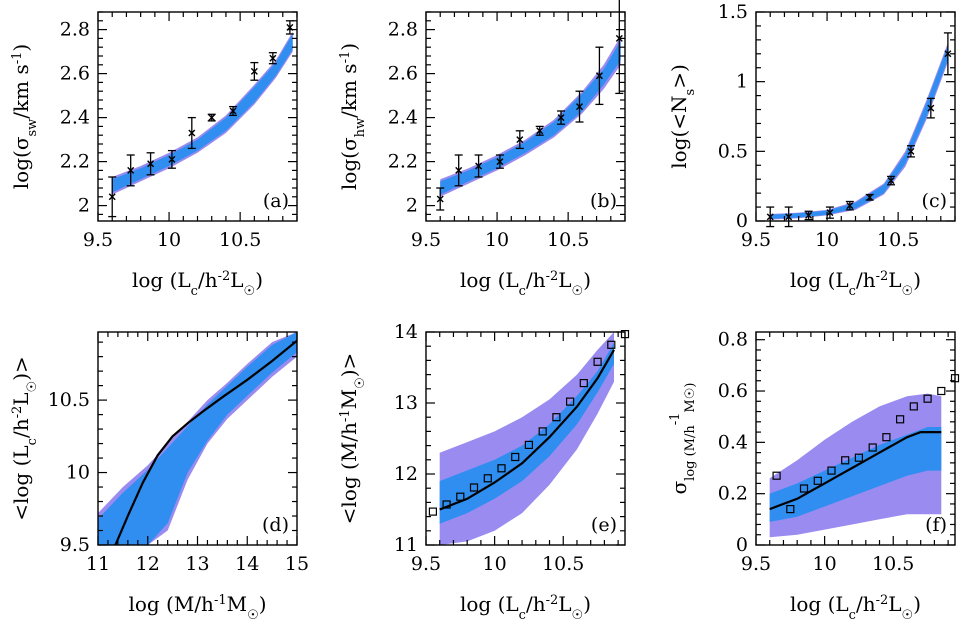 This screenshot has height=619, width=964. I want to click on panel-tag-c: (c), so click(934, 201).